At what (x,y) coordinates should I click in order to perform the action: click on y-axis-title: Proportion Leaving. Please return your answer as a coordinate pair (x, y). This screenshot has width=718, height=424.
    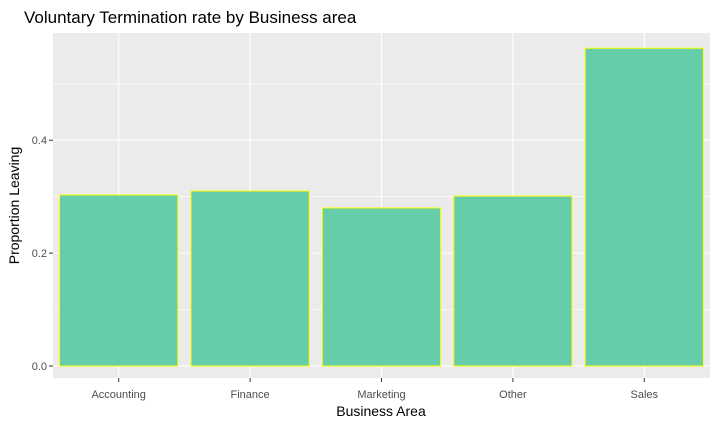
    Looking at the image, I should click on (14, 206).